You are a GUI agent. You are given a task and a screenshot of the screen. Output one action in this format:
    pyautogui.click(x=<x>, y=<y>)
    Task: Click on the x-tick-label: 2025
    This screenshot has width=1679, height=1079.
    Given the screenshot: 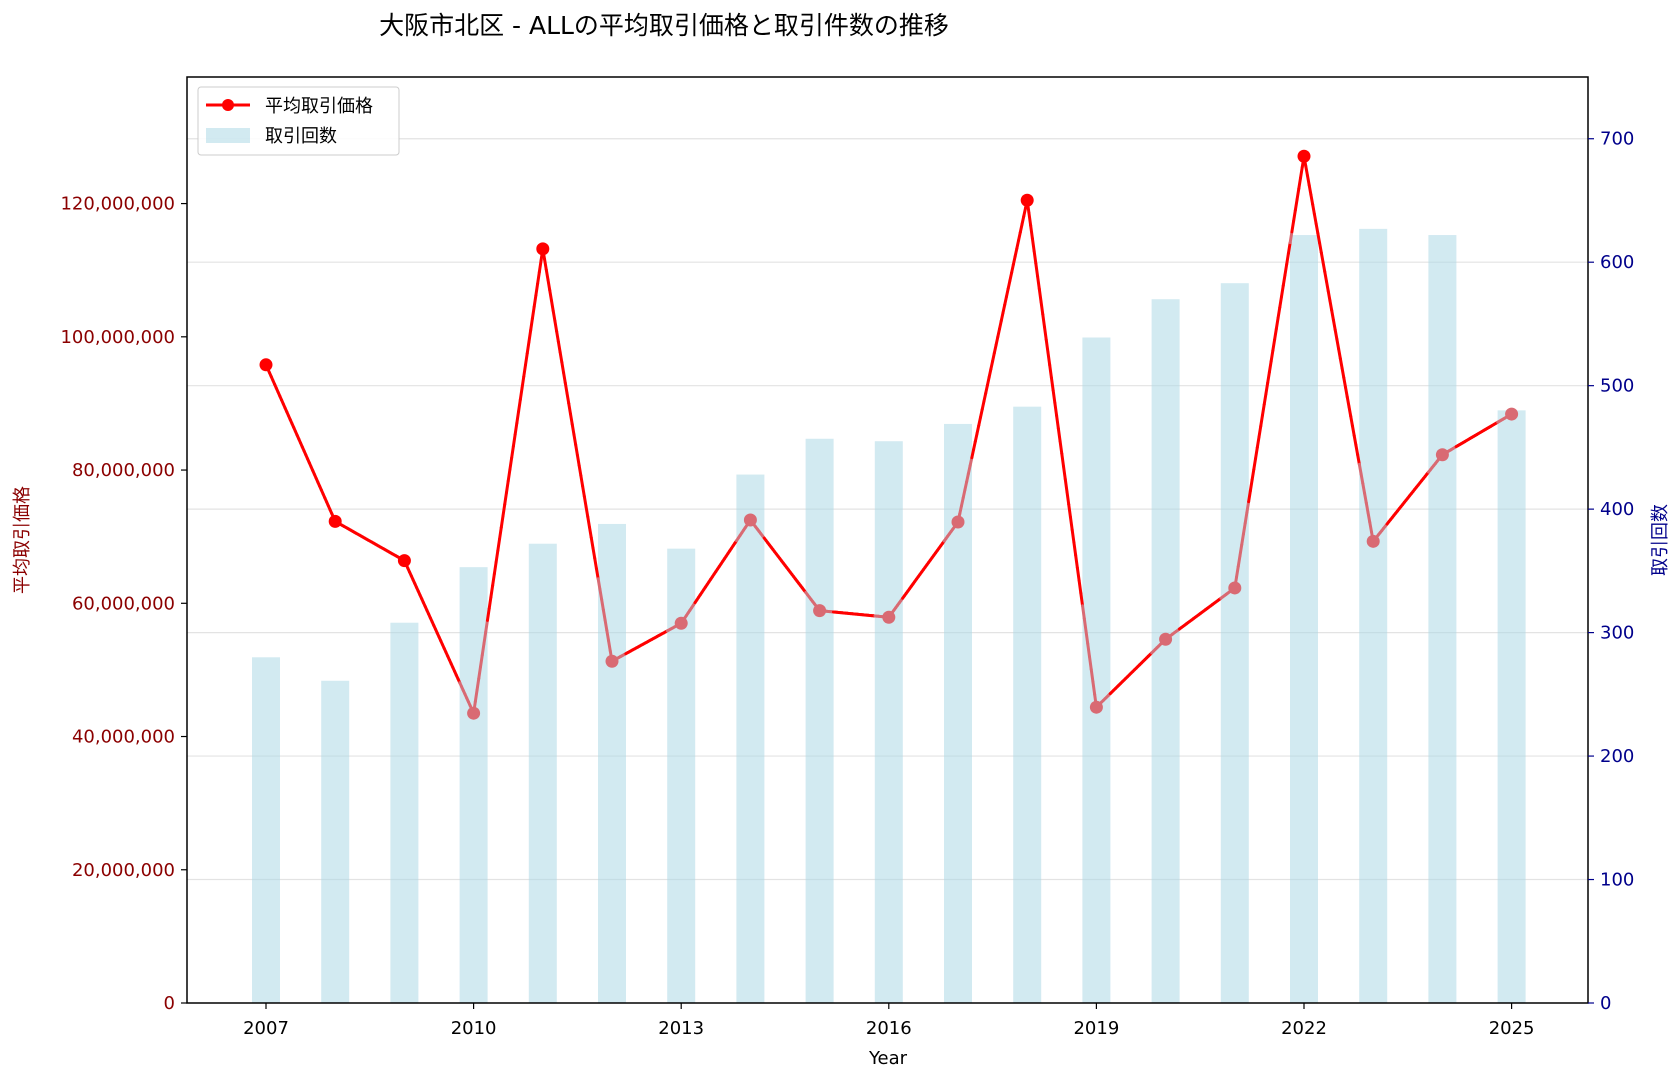 What is the action you would take?
    pyautogui.click(x=1512, y=1028)
    